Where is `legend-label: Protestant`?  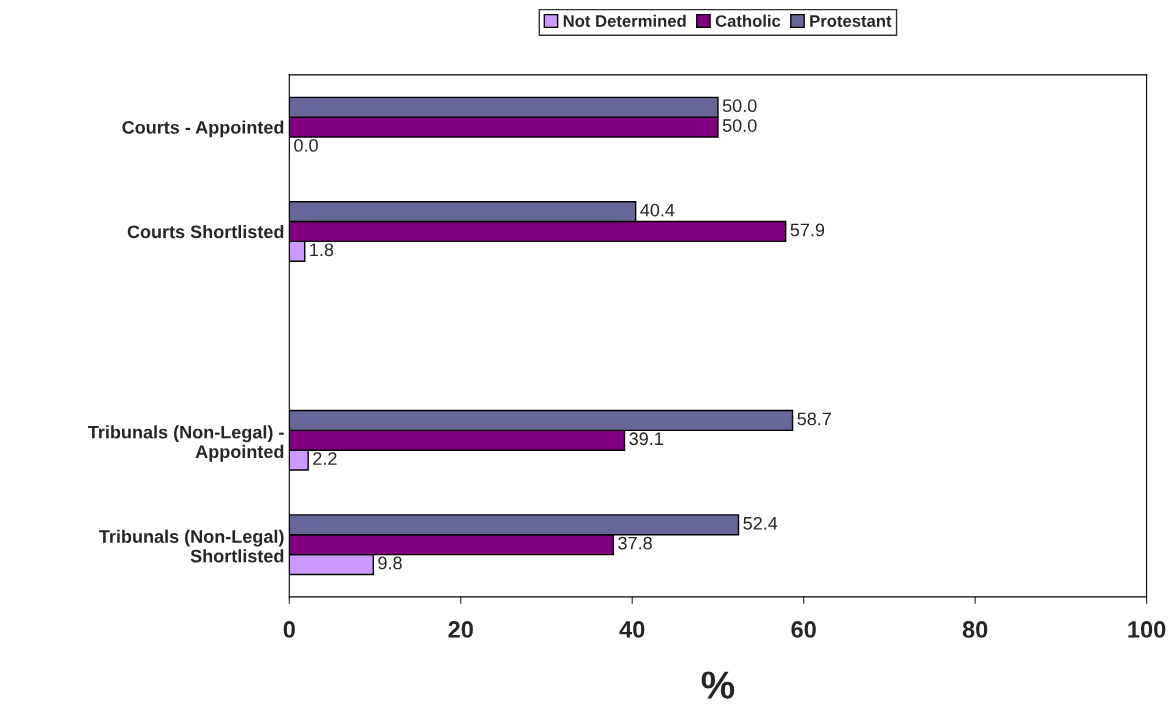
legend-label: Protestant is located at coordinates (851, 21).